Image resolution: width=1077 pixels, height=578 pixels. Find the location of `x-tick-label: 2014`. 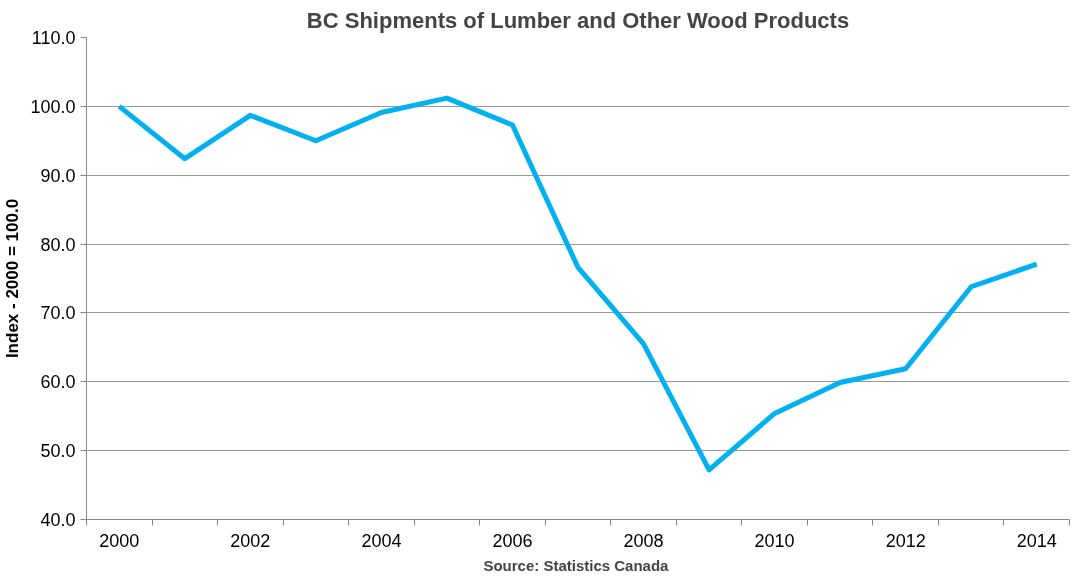

x-tick-label: 2014 is located at coordinates (1036, 540).